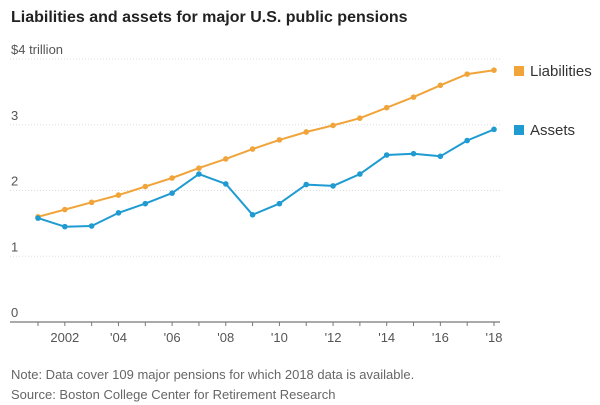 This screenshot has width=600, height=405. Describe the element at coordinates (37, 181) in the screenshot. I see `y-axis: 0 1 2 3 $4 trillion` at that location.